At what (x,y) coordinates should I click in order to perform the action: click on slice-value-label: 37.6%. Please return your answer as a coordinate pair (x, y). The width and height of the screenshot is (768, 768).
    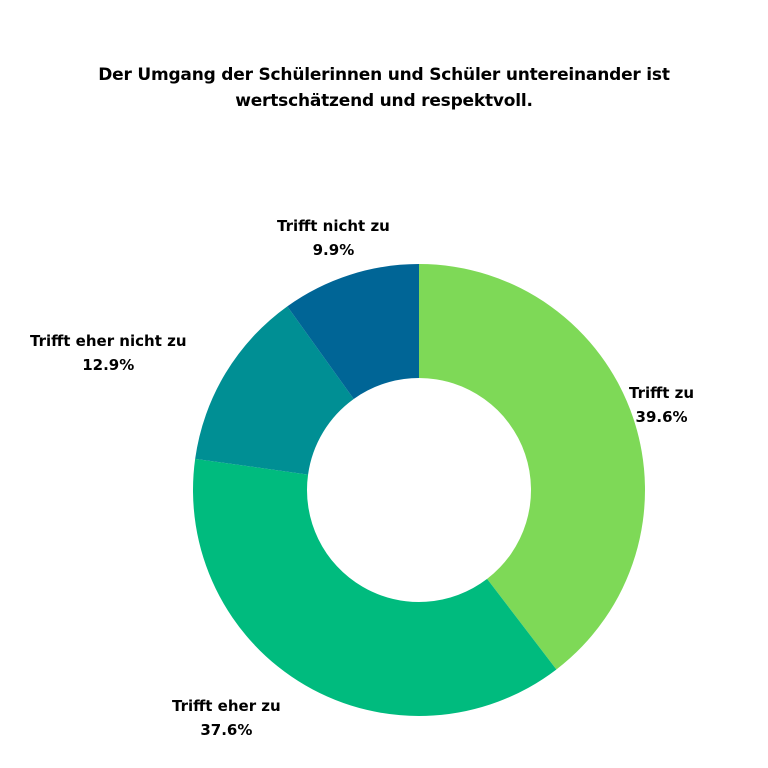
    Looking at the image, I should click on (226, 730).